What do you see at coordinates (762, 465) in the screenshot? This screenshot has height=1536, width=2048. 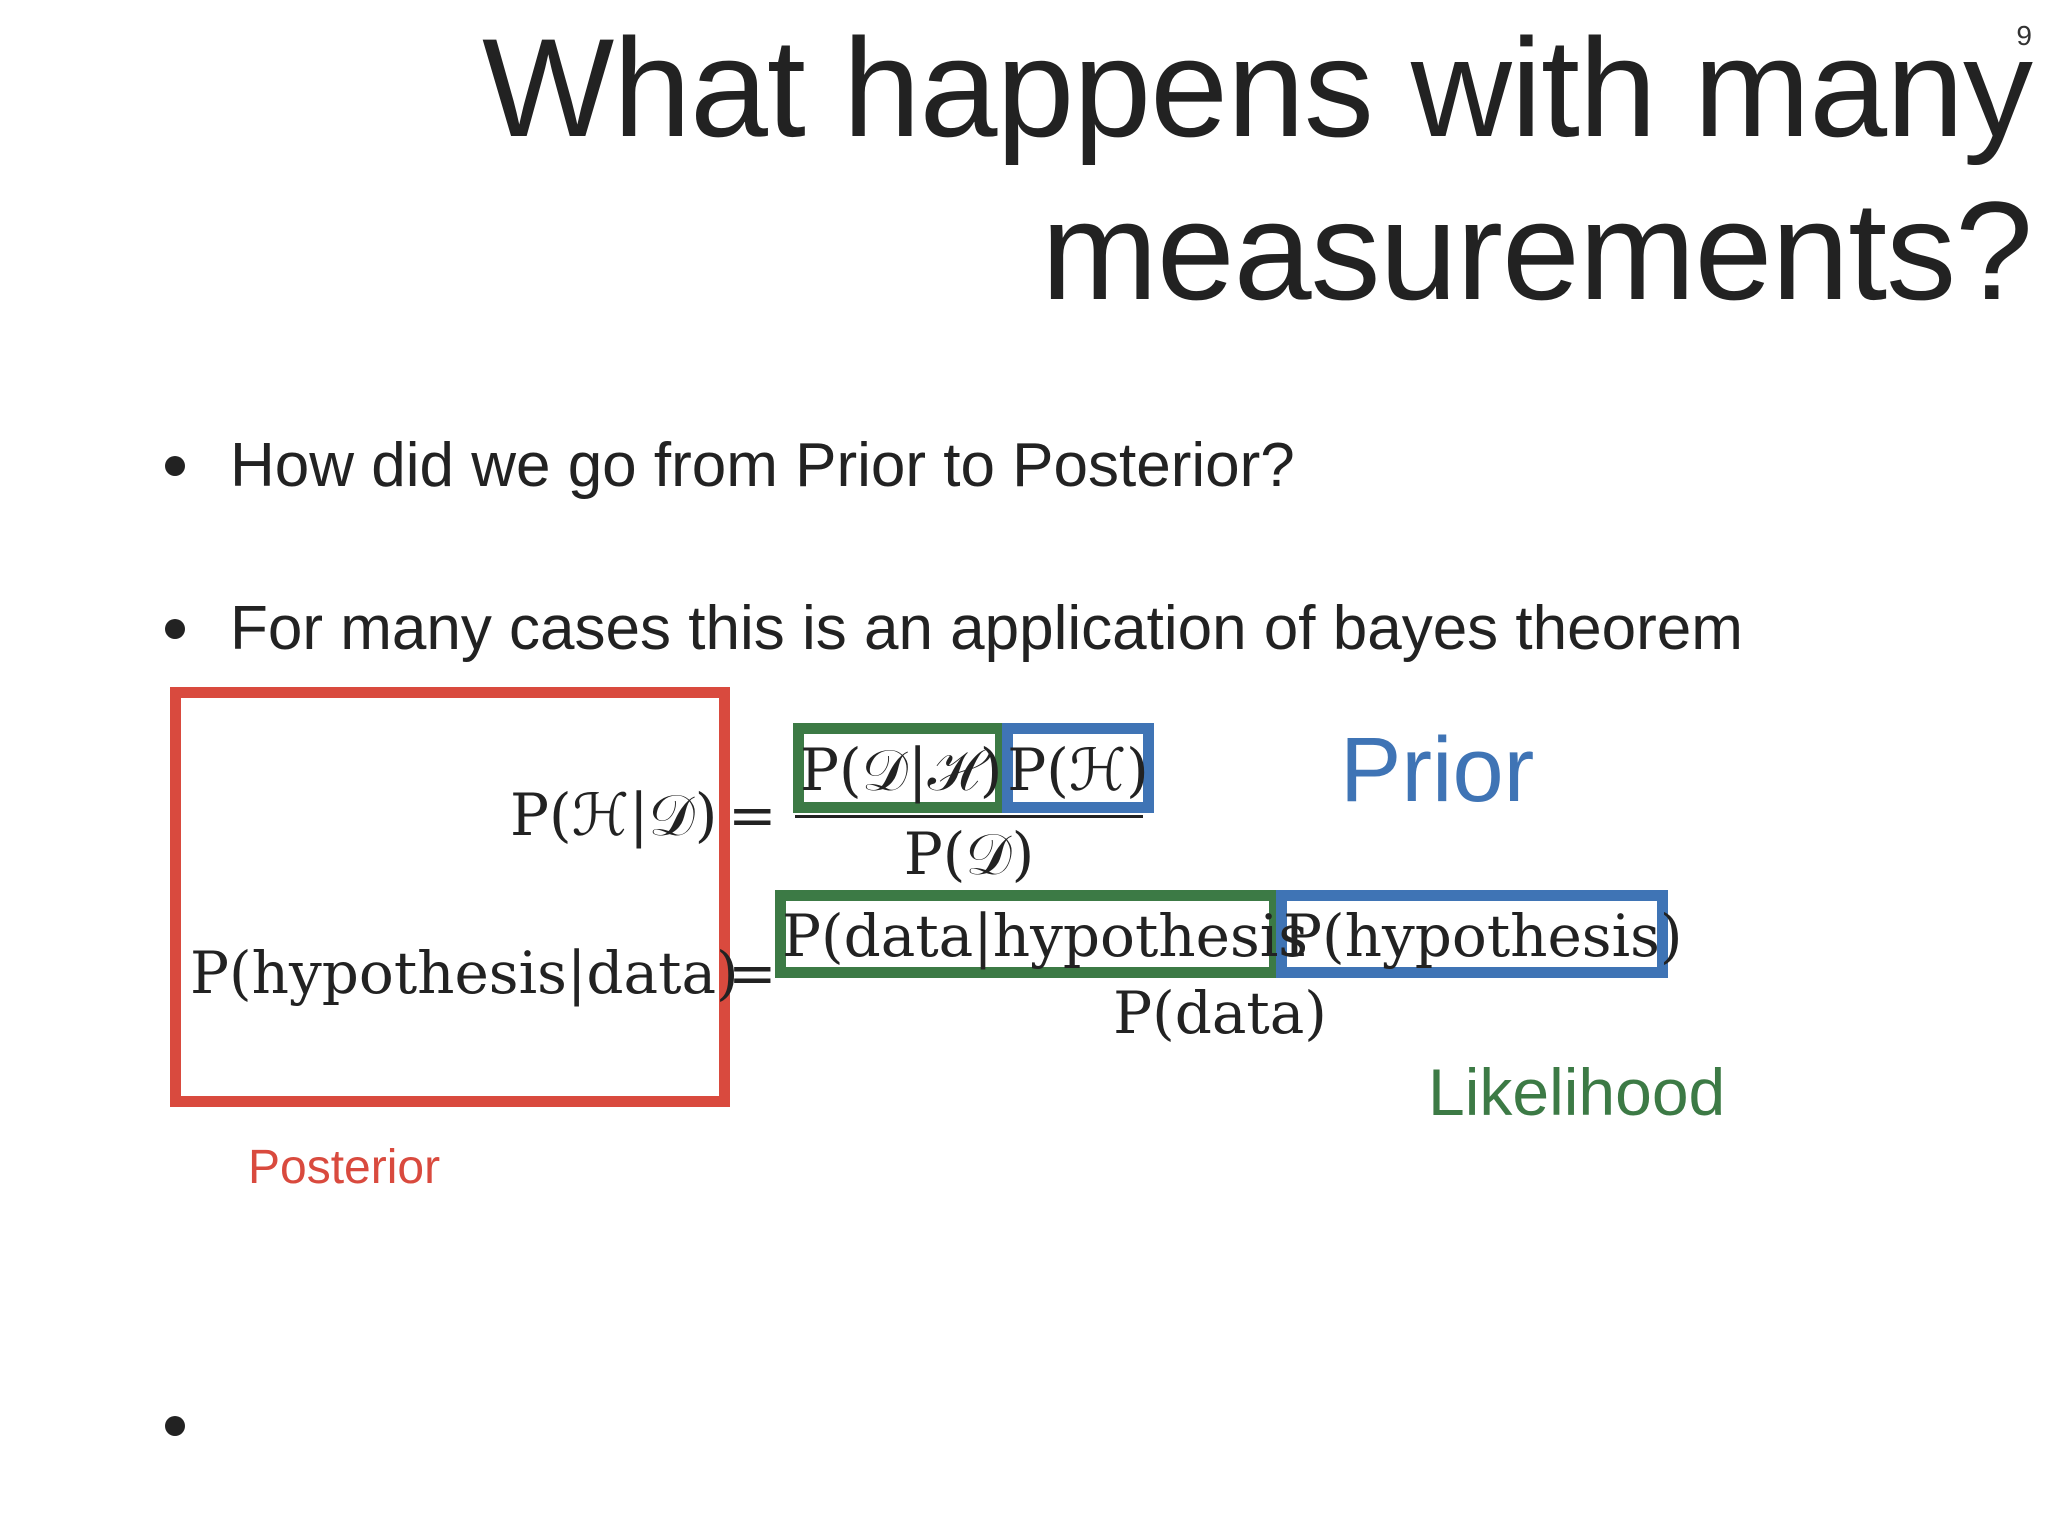 I see `bullet-text-1: How did we go from Prior to Posterior?` at bounding box center [762, 465].